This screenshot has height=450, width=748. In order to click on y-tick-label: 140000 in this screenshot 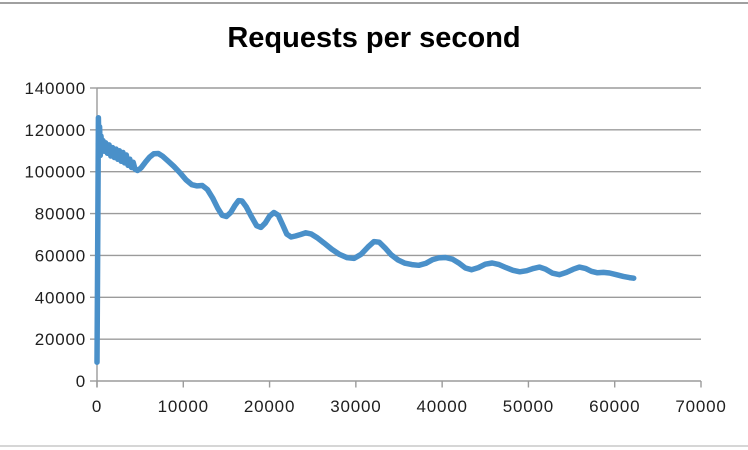, I will do `click(55, 88)`.